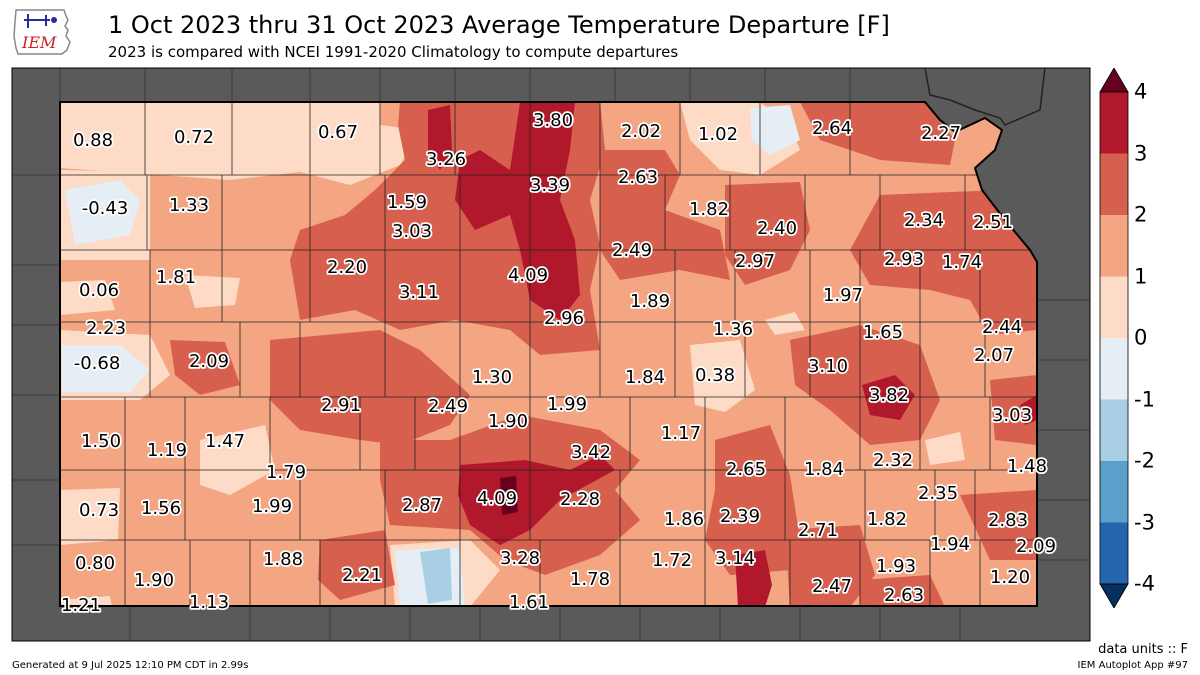 This screenshot has height=675, width=1200. What do you see at coordinates (681, 433) in the screenshot?
I see `value-label: 1.17` at bounding box center [681, 433].